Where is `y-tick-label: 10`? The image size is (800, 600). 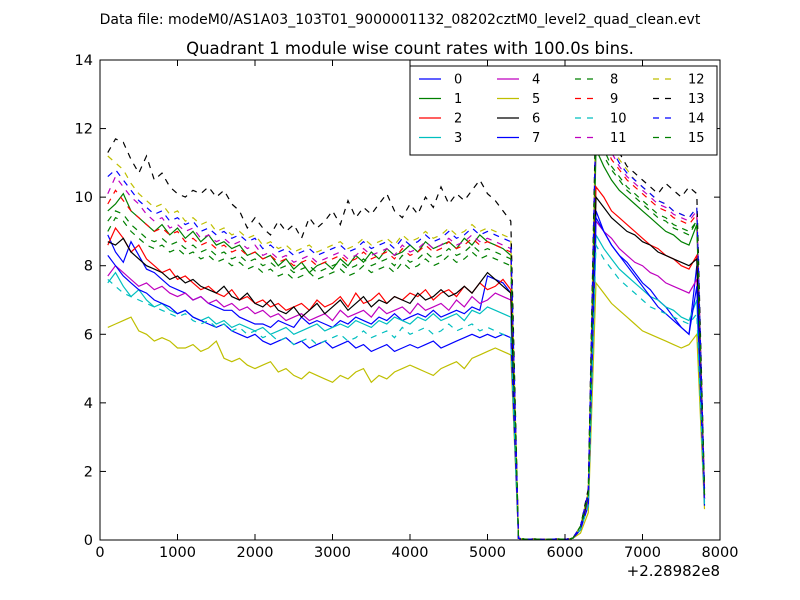
y-tick-label: 10 is located at coordinates (84, 198).